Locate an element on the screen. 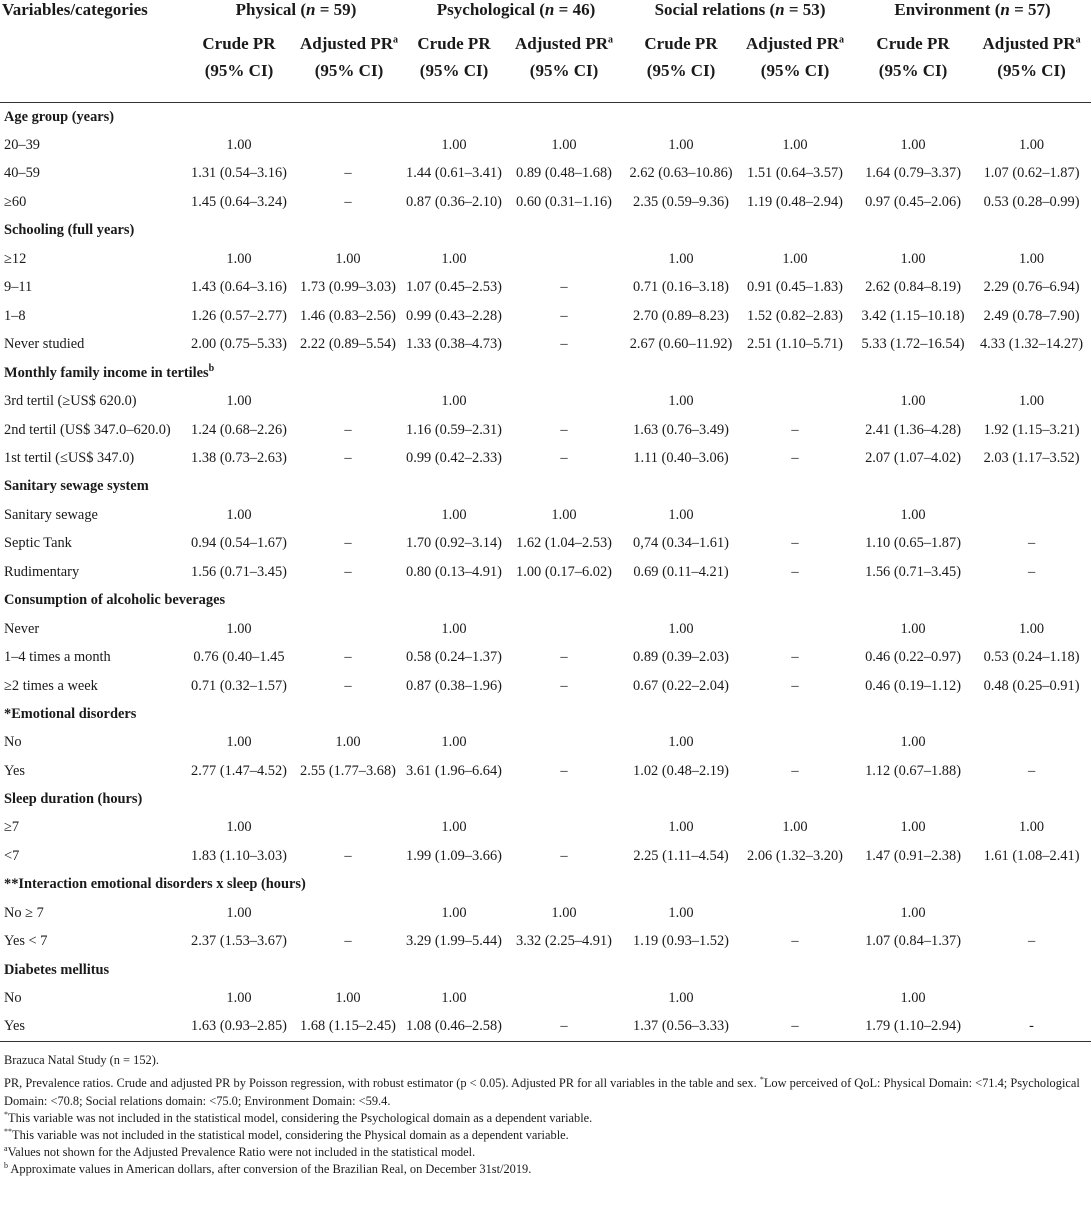 Image resolution: width=1091 pixels, height=1222 pixels. crude-pr-cell: 0.80 (0.13–4.91) is located at coordinates (454, 571).